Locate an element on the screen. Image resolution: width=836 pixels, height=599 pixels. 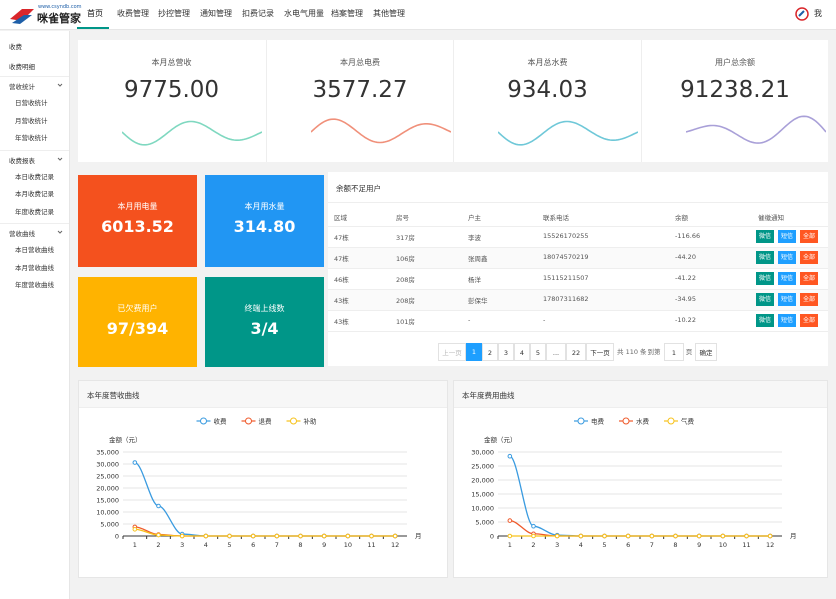
nav-item: 通知管理 is located at coordinates (216, 13).